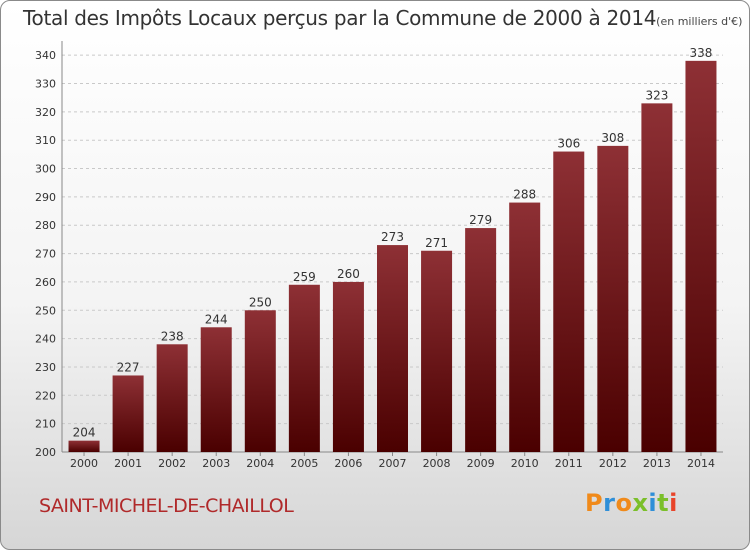 This screenshot has width=750, height=550. Describe the element at coordinates (166, 506) in the screenshot. I see `commune-name: SAINT-MICHEL-DE-CHAILLOL` at that location.